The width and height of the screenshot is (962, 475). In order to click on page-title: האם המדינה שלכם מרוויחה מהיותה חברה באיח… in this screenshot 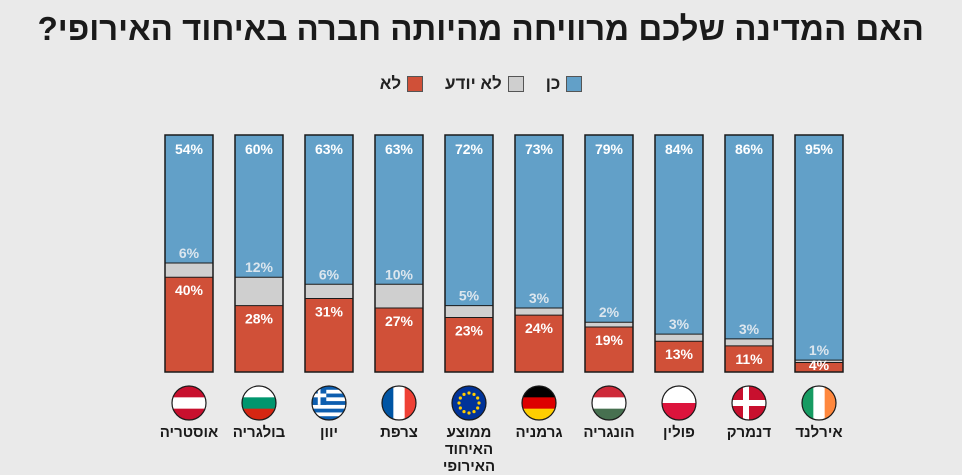, I will do `click(480, 28)`.